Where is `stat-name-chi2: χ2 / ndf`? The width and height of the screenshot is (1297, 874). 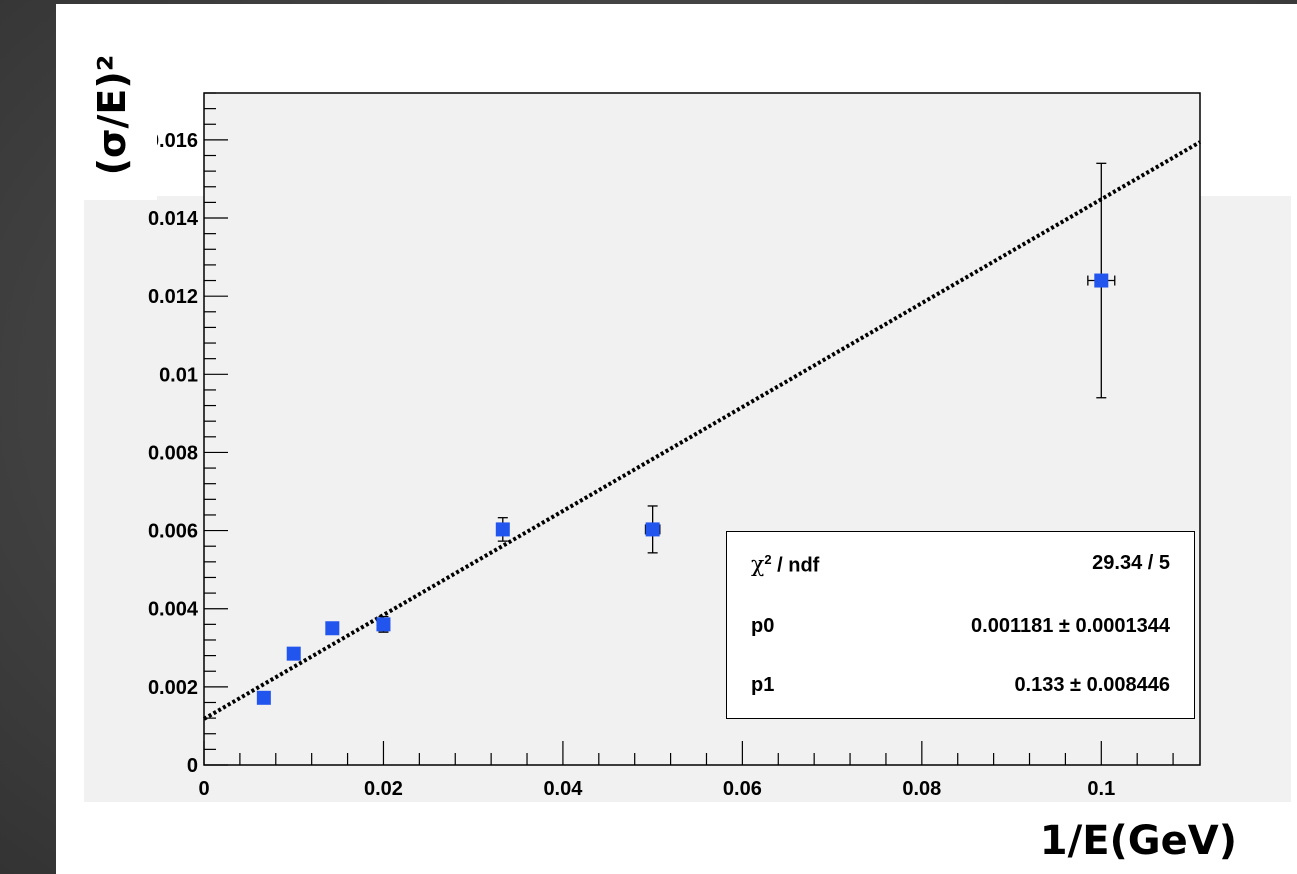 stat-name-chi2: χ2 / ndf is located at coordinates (785, 565).